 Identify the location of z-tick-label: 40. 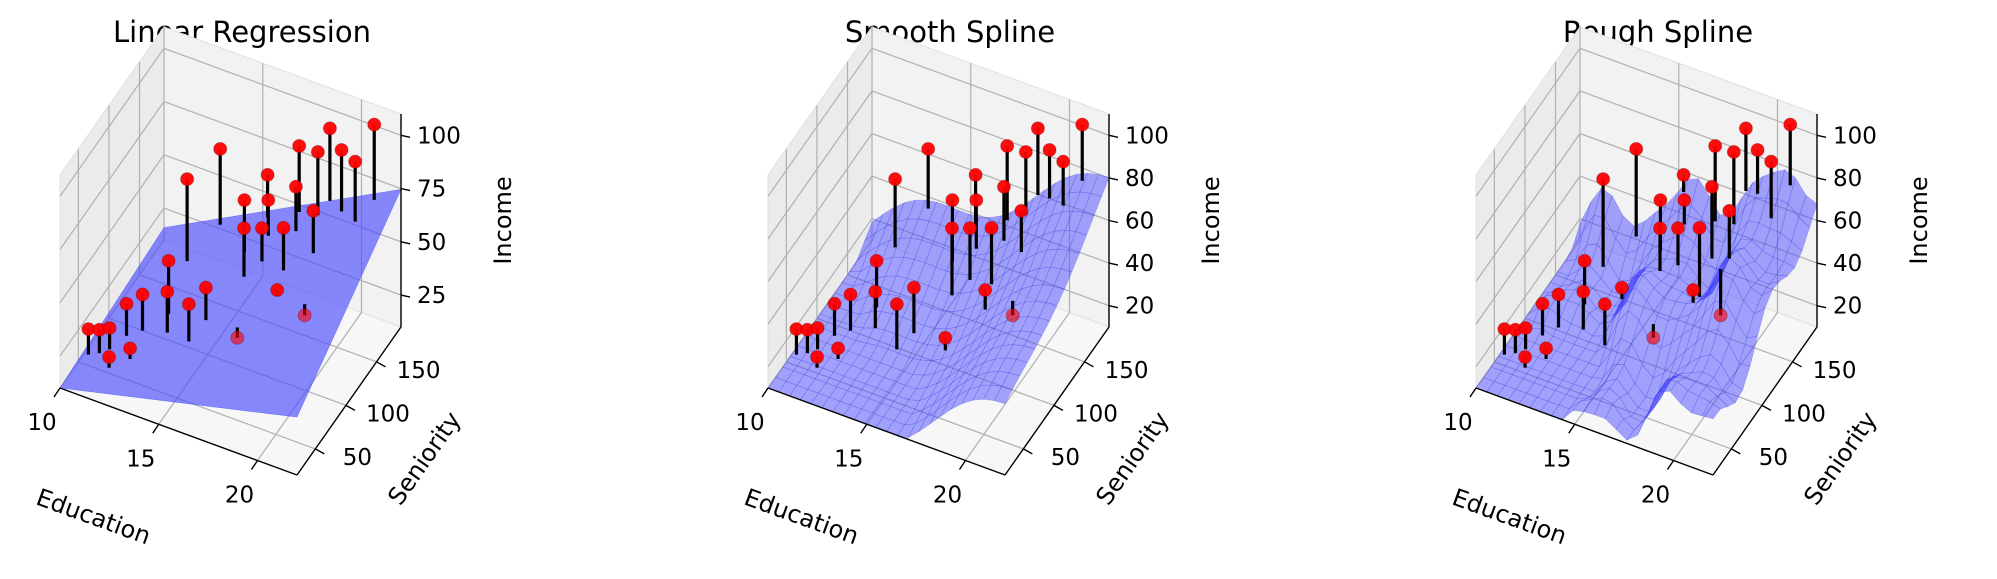
(1847, 264).